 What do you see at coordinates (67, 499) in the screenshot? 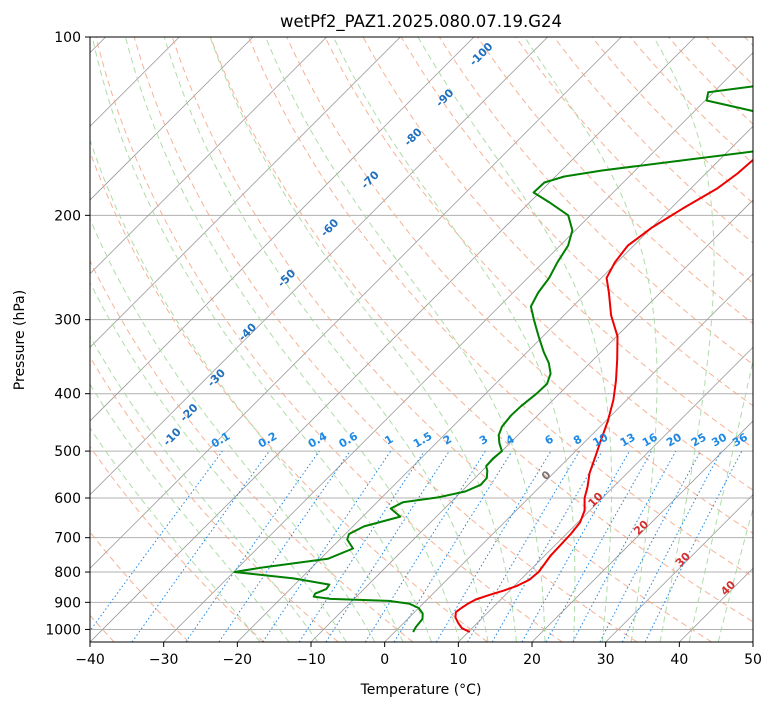
I see `y-tick-label: 600` at bounding box center [67, 499].